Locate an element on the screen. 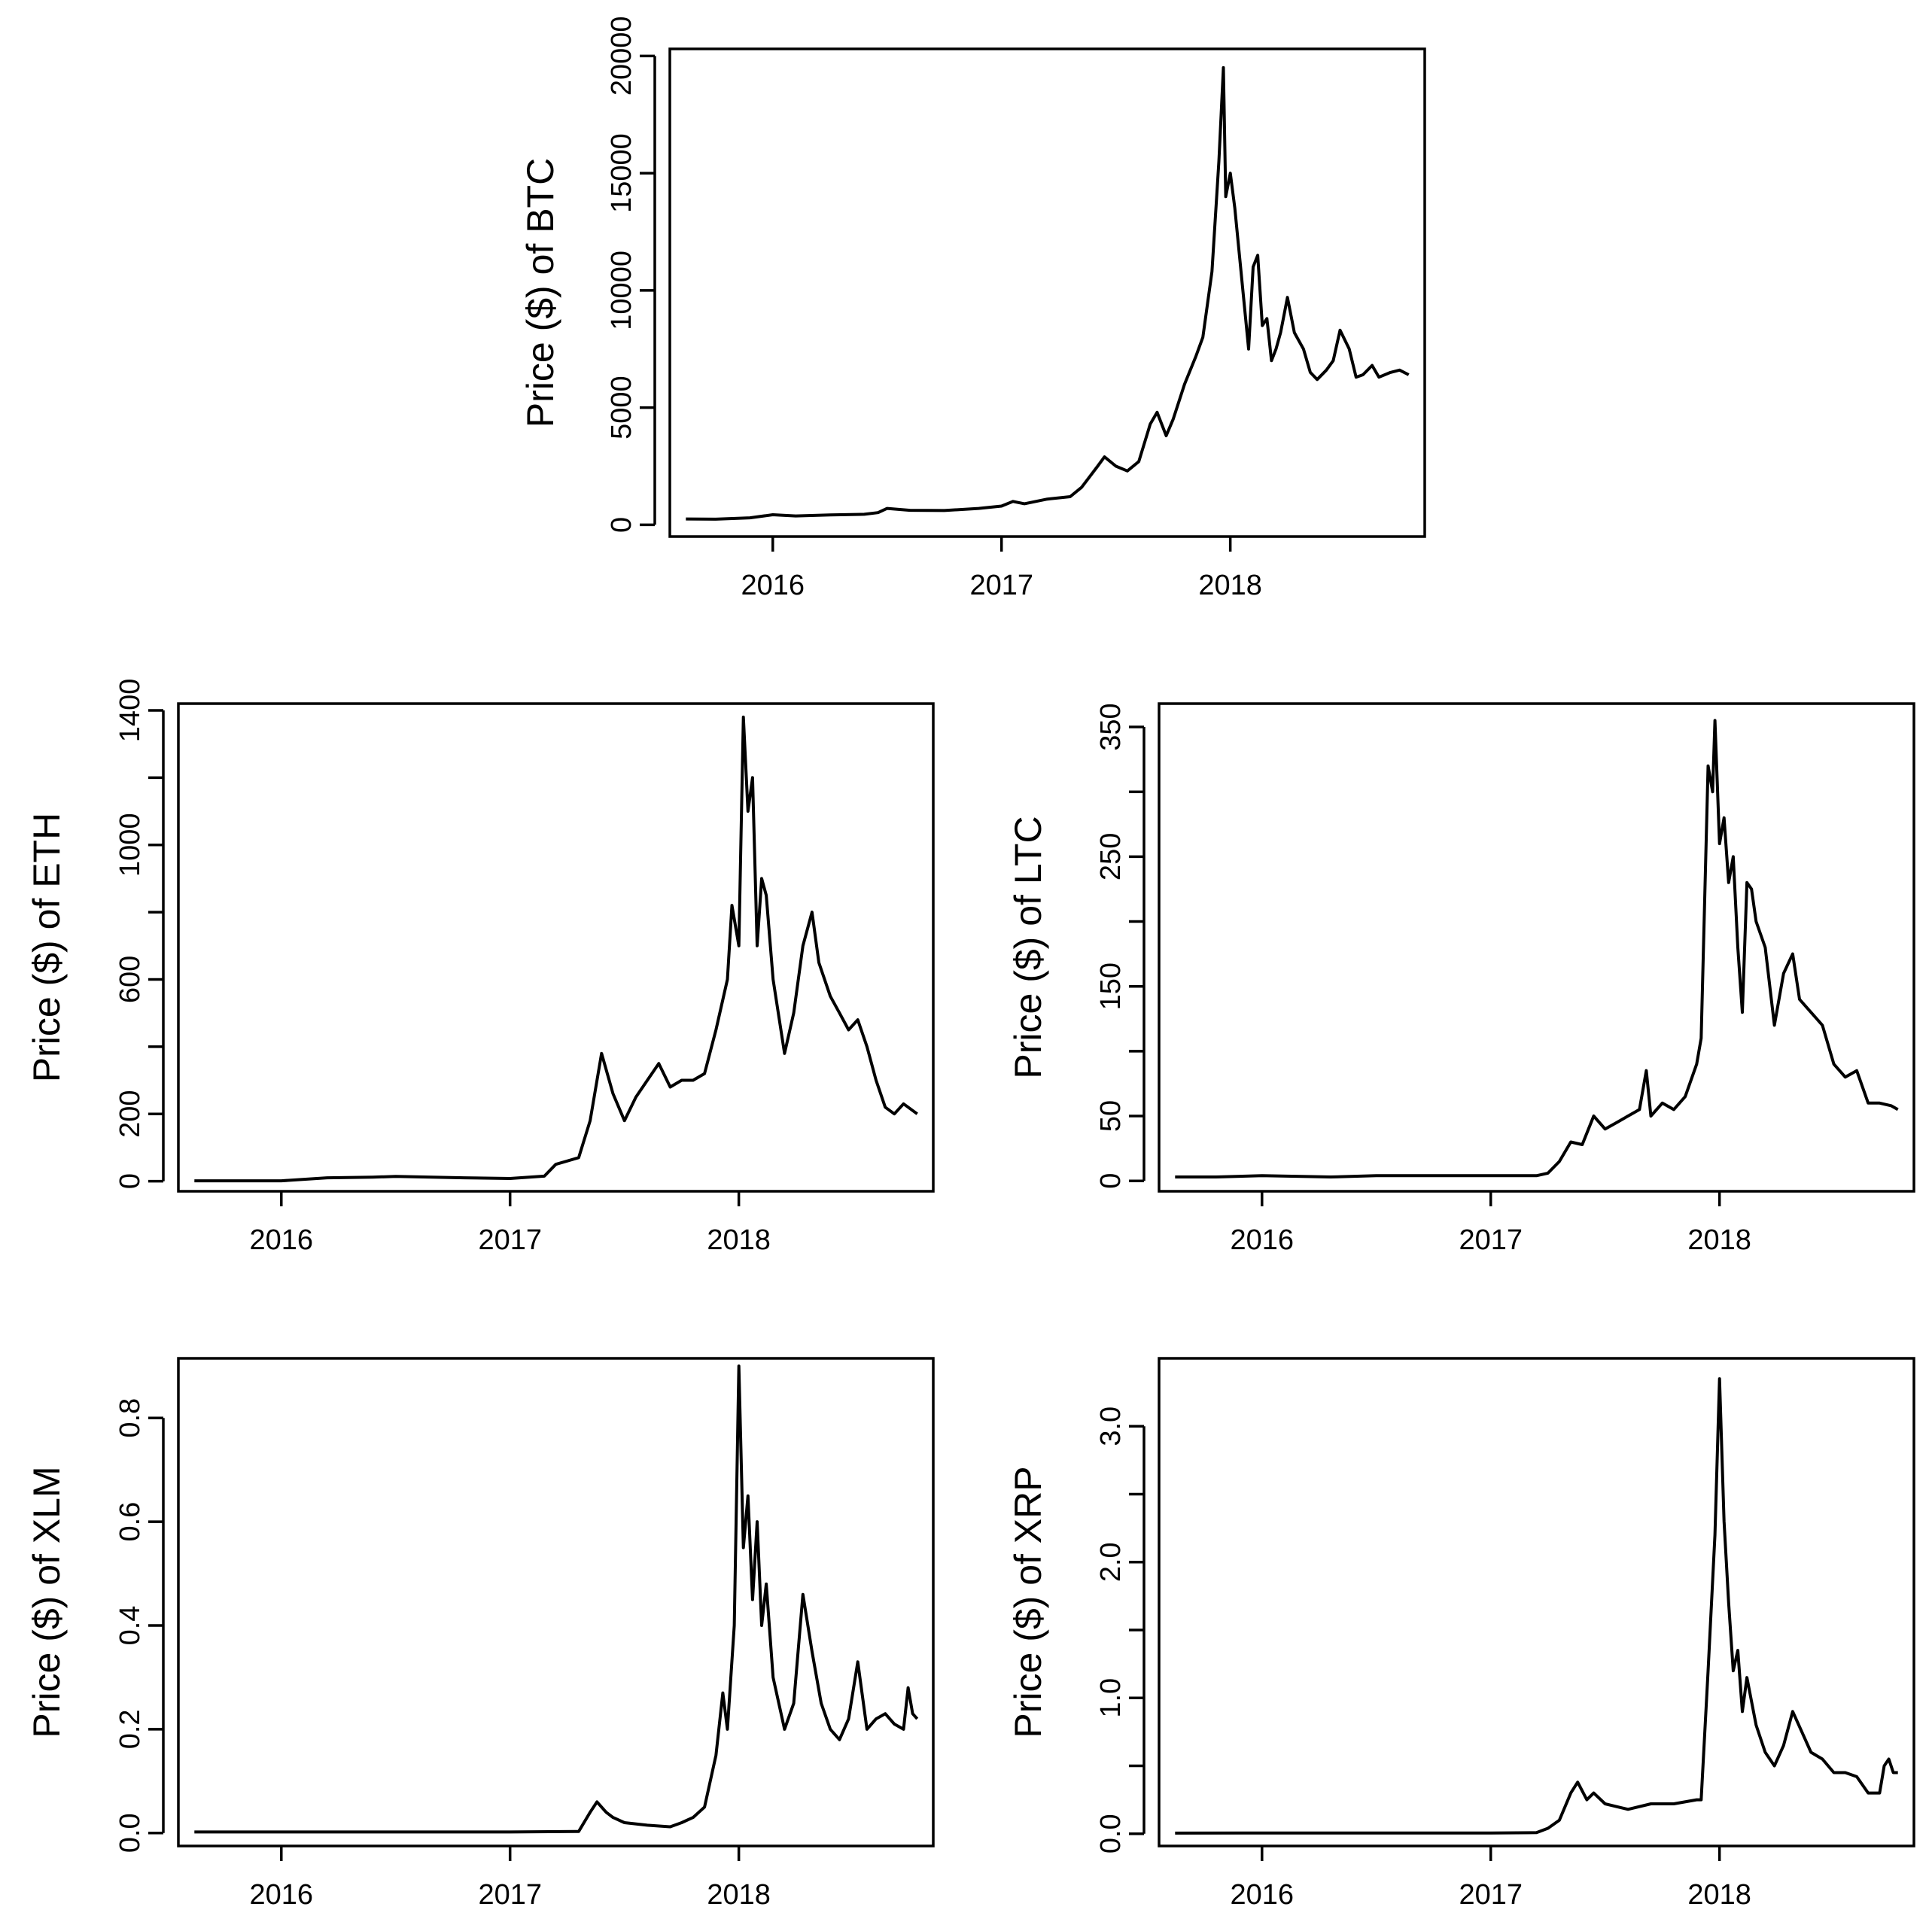  y-axis-label: Price ($) of ETH is located at coordinates (47, 948).